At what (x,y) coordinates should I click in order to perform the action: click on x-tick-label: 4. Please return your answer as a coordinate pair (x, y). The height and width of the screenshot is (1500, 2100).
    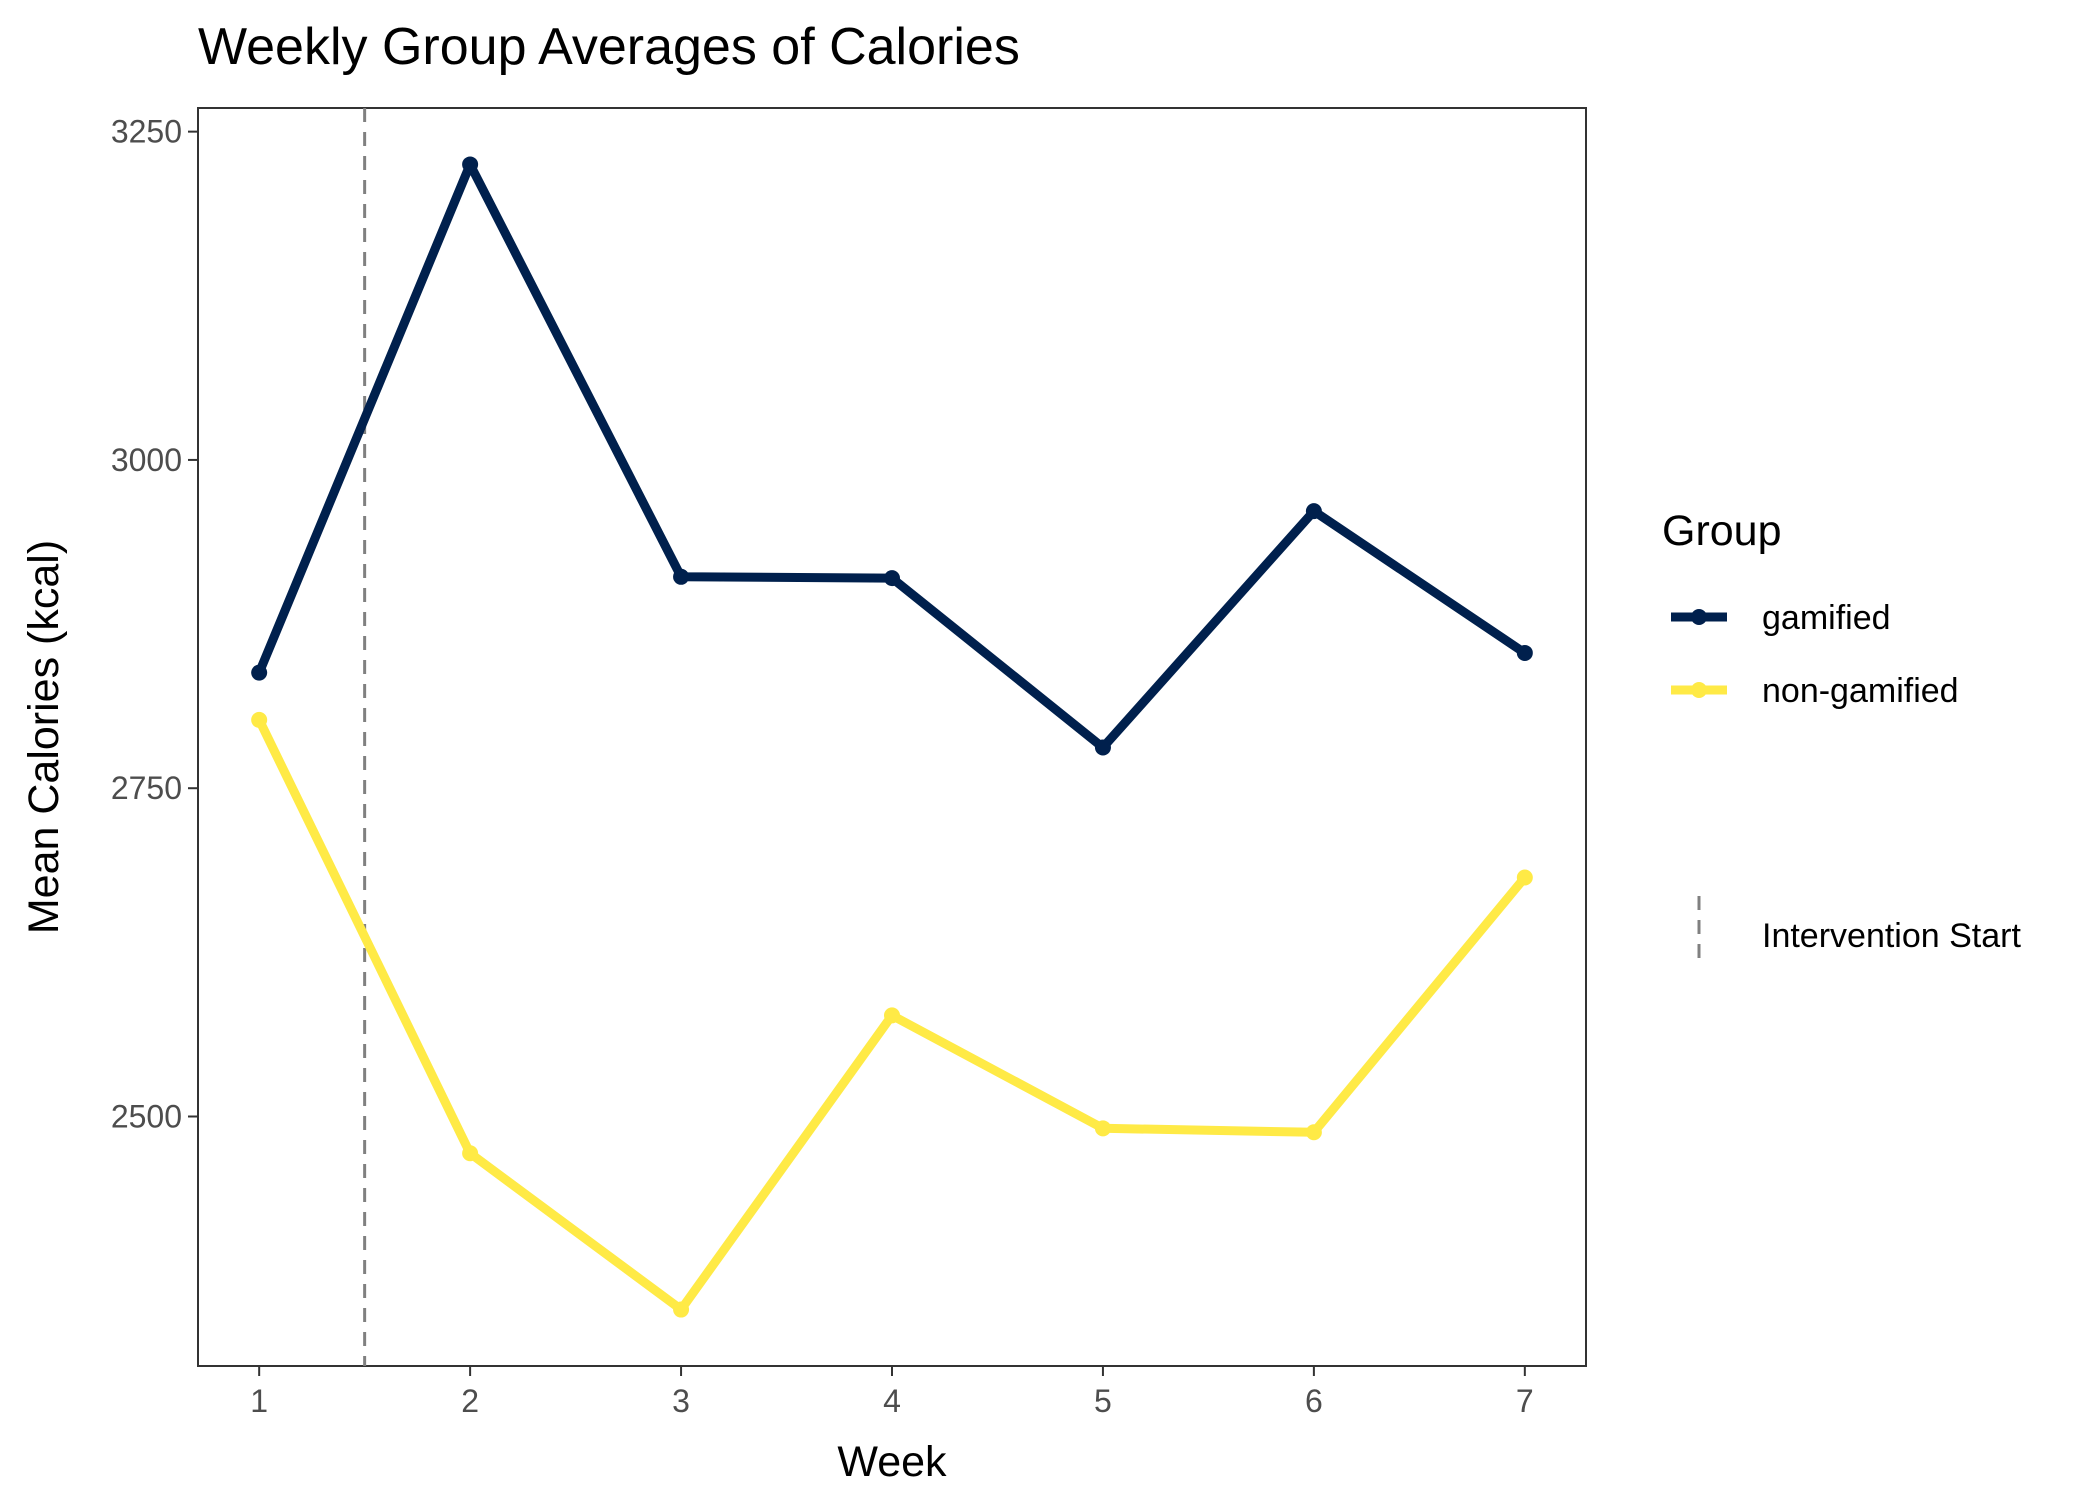
    Looking at the image, I should click on (892, 1401).